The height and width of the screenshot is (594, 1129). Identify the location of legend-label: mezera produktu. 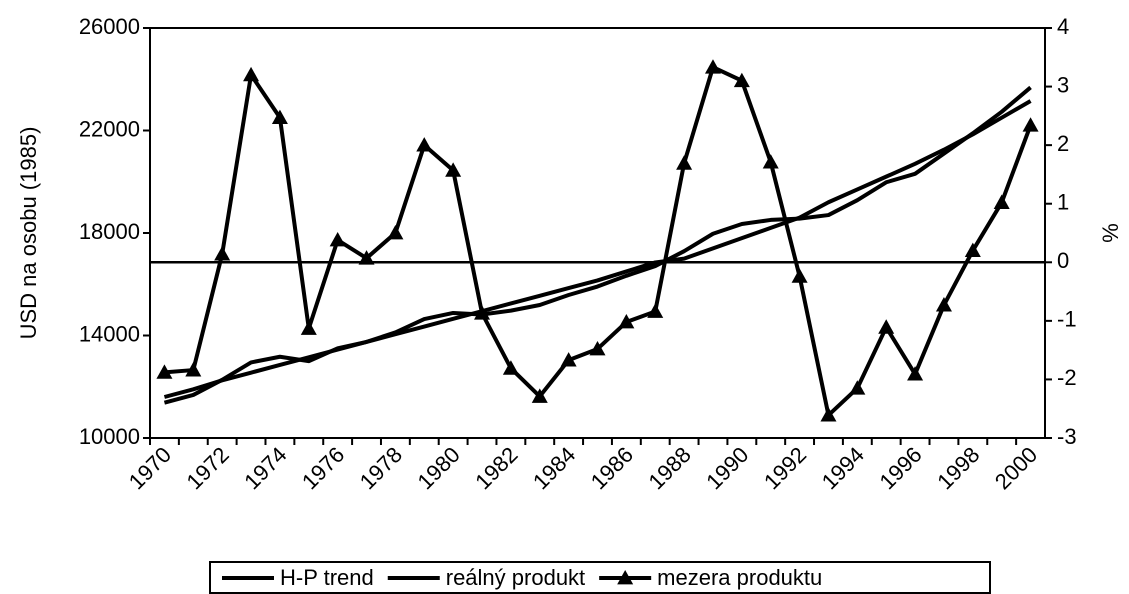
(739, 577).